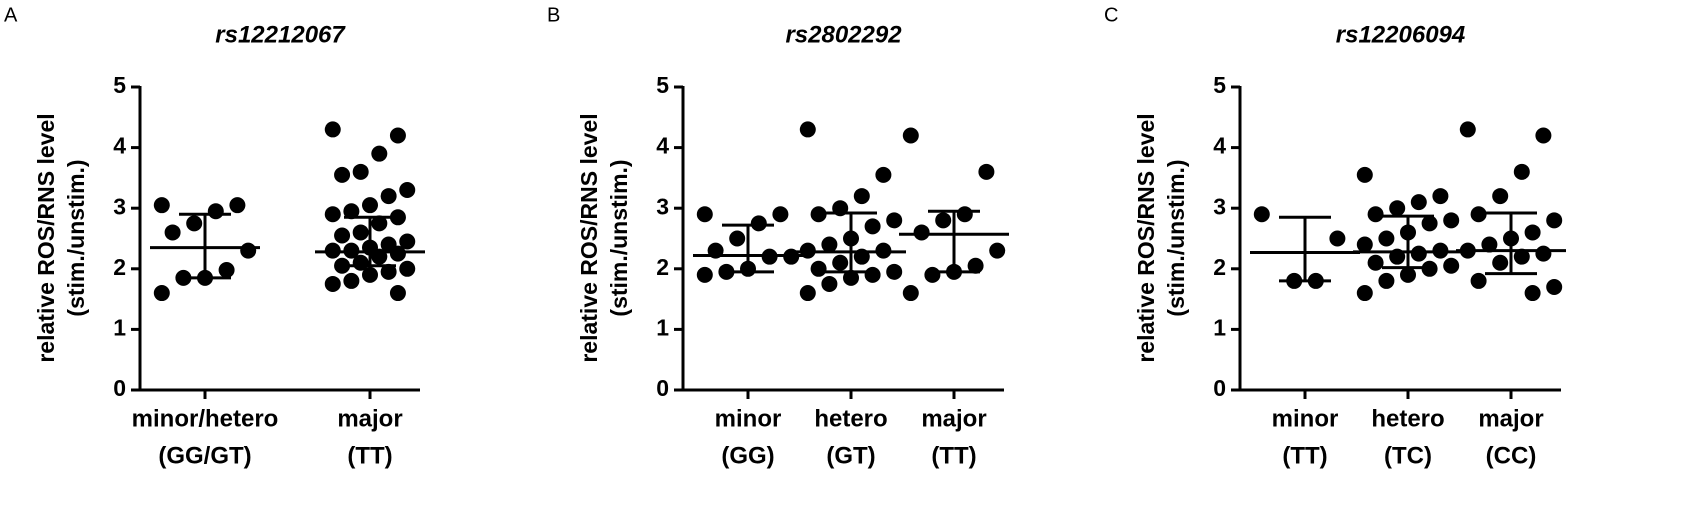 The image size is (1688, 506). I want to click on chart-title: rs2802292, so click(843, 34).